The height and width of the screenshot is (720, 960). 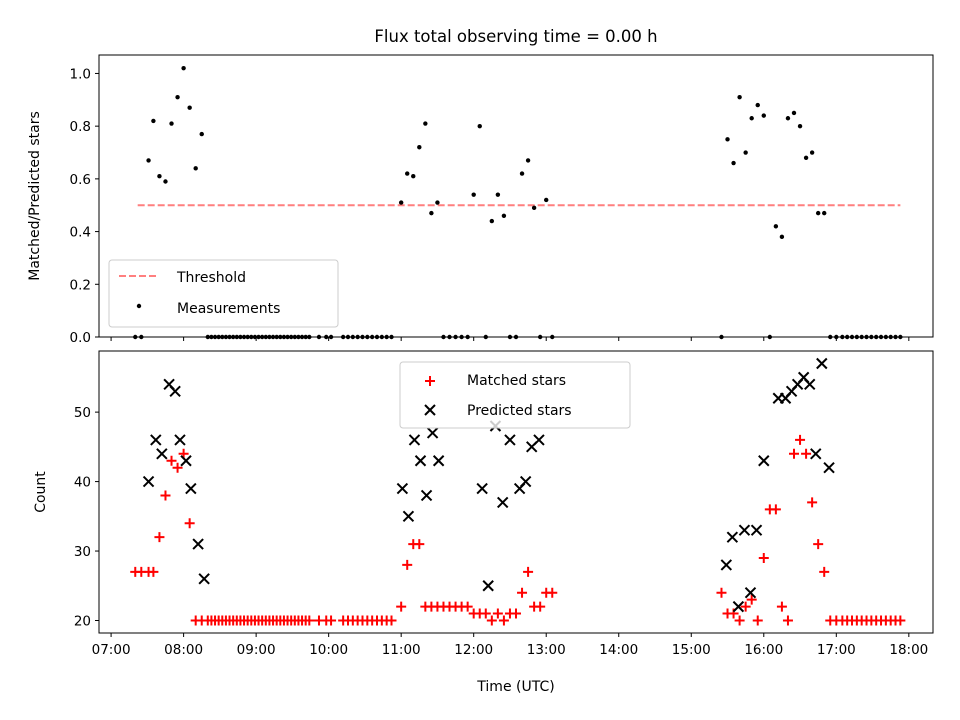 What do you see at coordinates (80, 338) in the screenshot?
I see `ytick-label: 0.0` at bounding box center [80, 338].